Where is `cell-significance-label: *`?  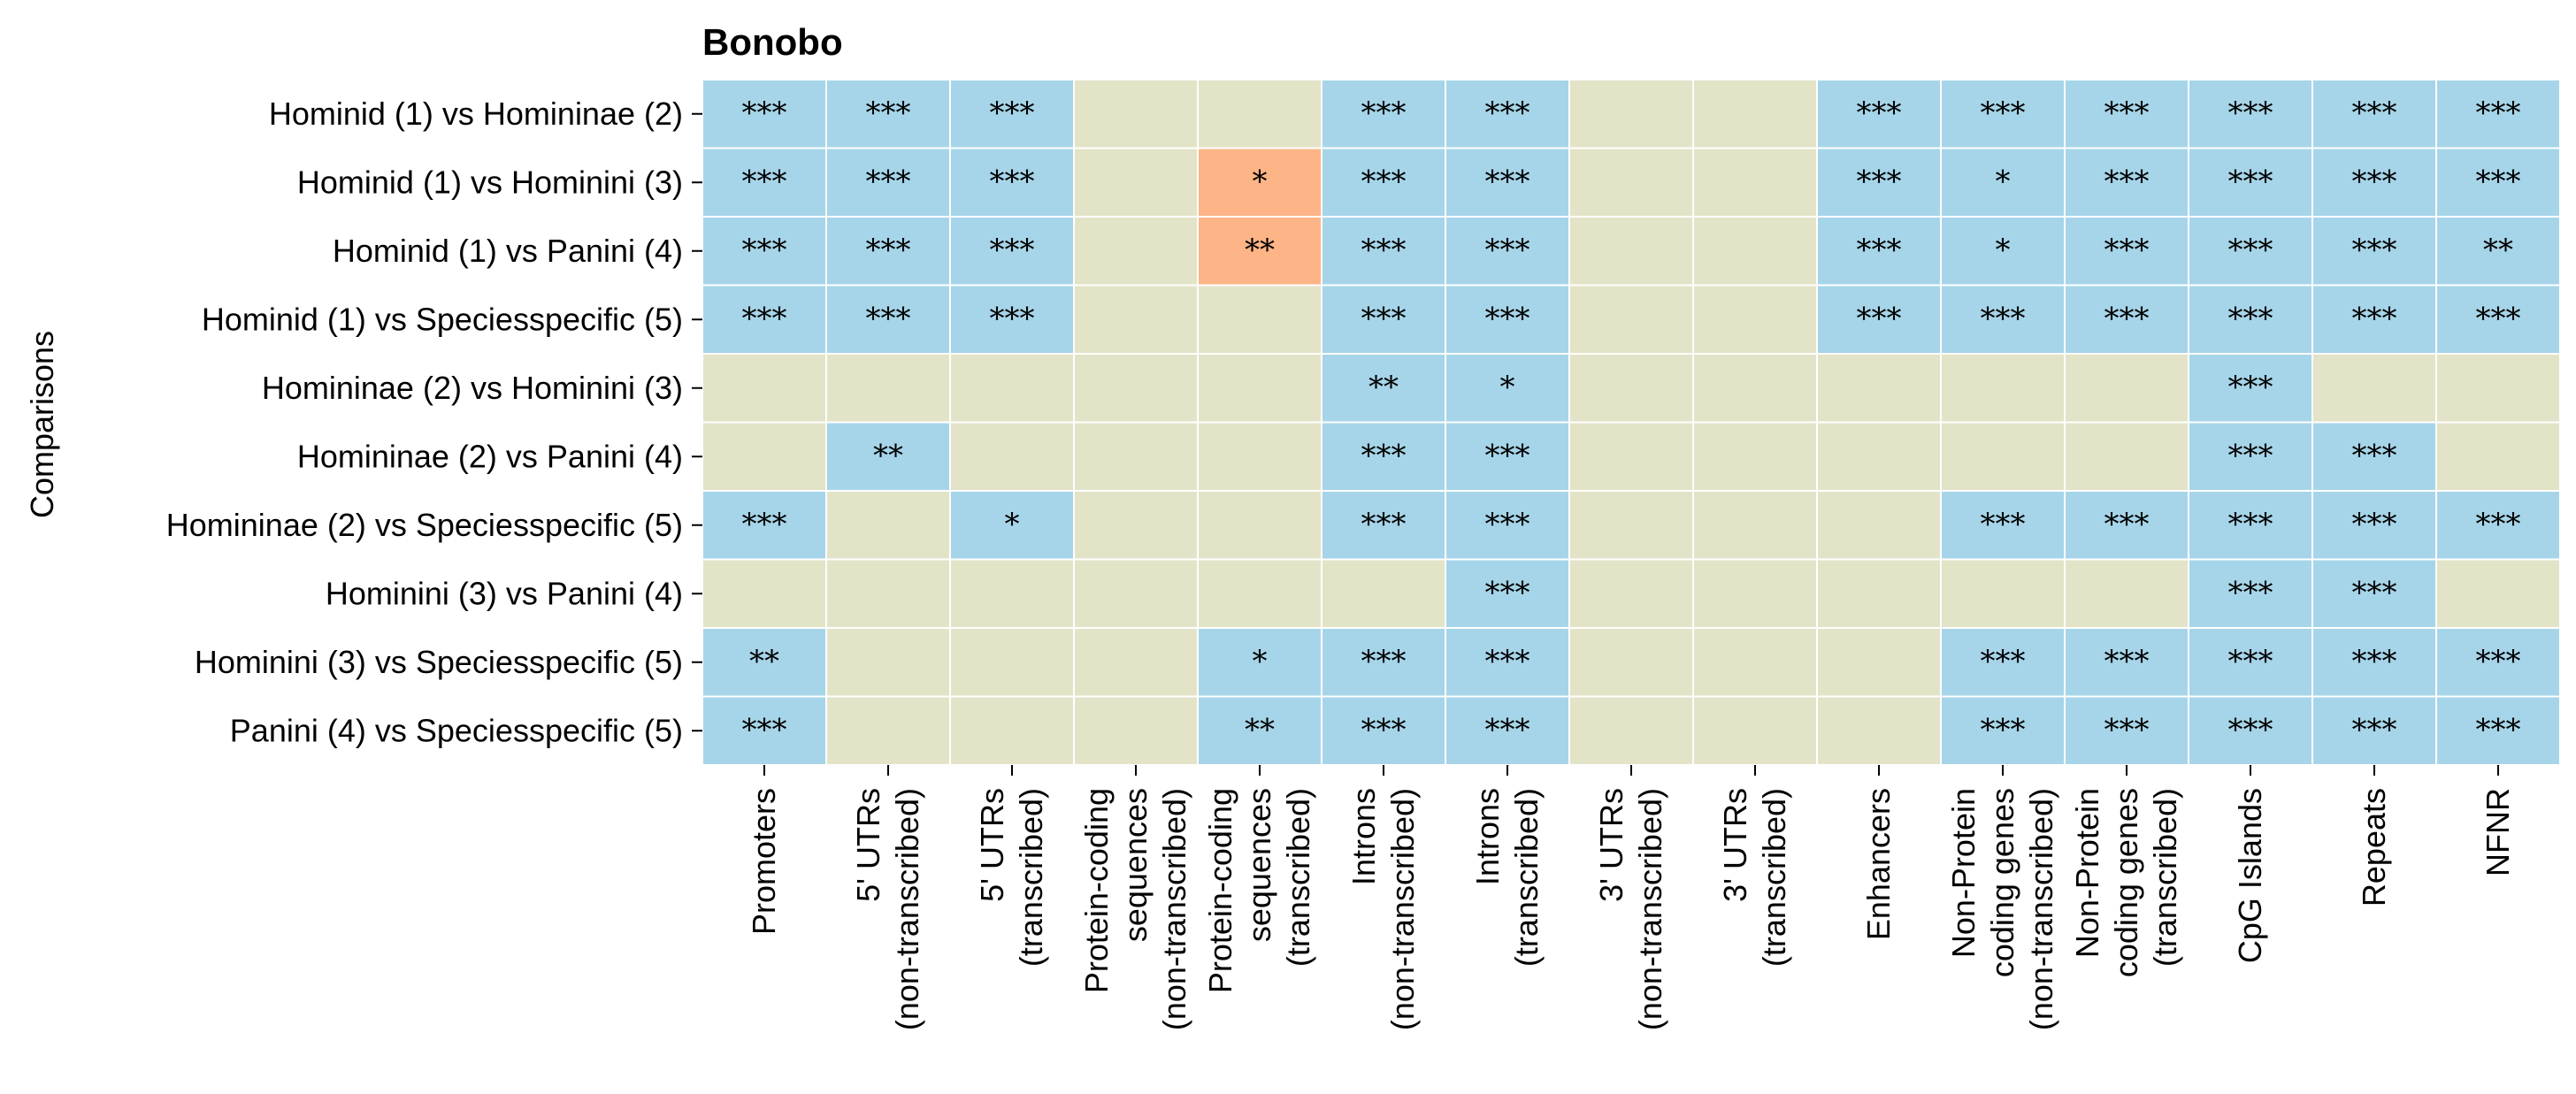 cell-significance-label: * is located at coordinates (1012, 524).